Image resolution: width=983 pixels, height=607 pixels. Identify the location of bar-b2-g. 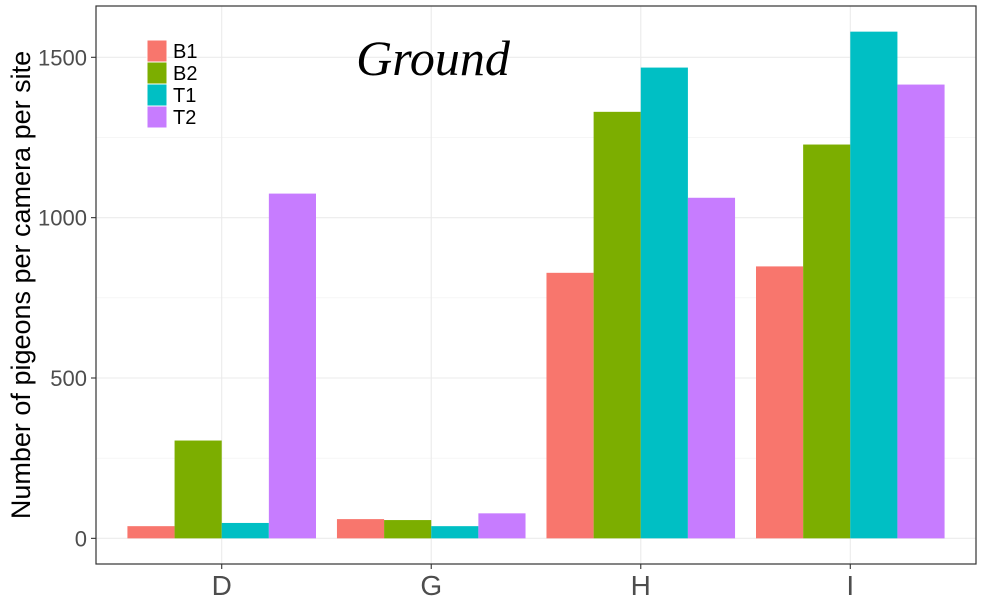
(408, 529).